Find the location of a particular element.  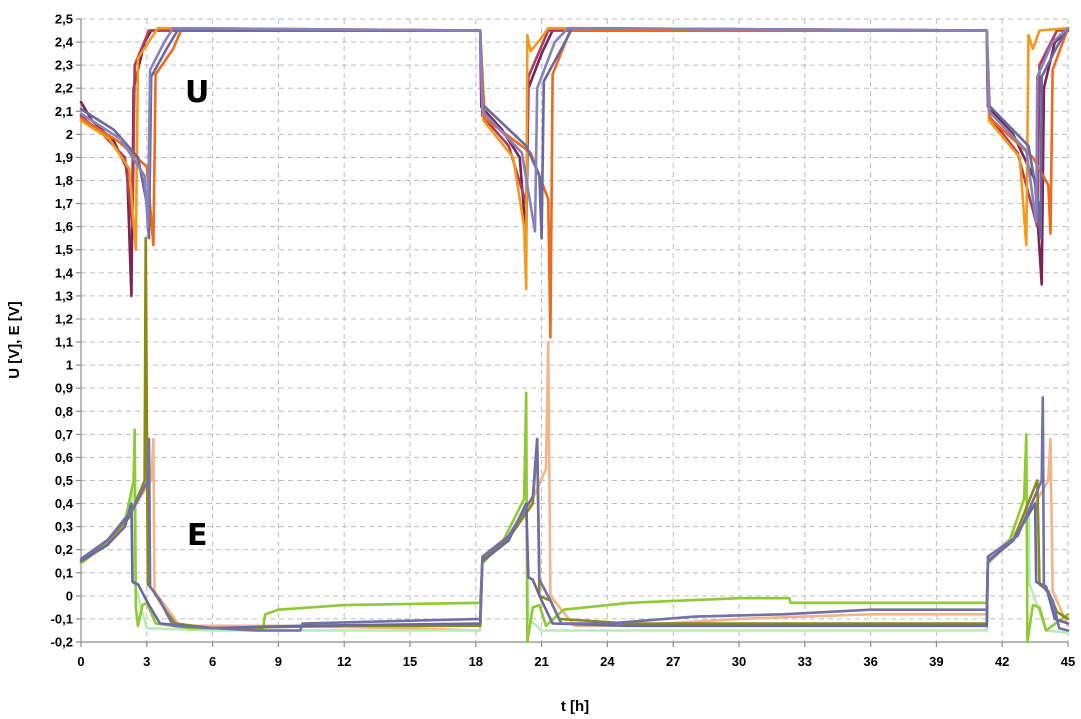

y-tick-label: -0,2 is located at coordinates (62, 642).